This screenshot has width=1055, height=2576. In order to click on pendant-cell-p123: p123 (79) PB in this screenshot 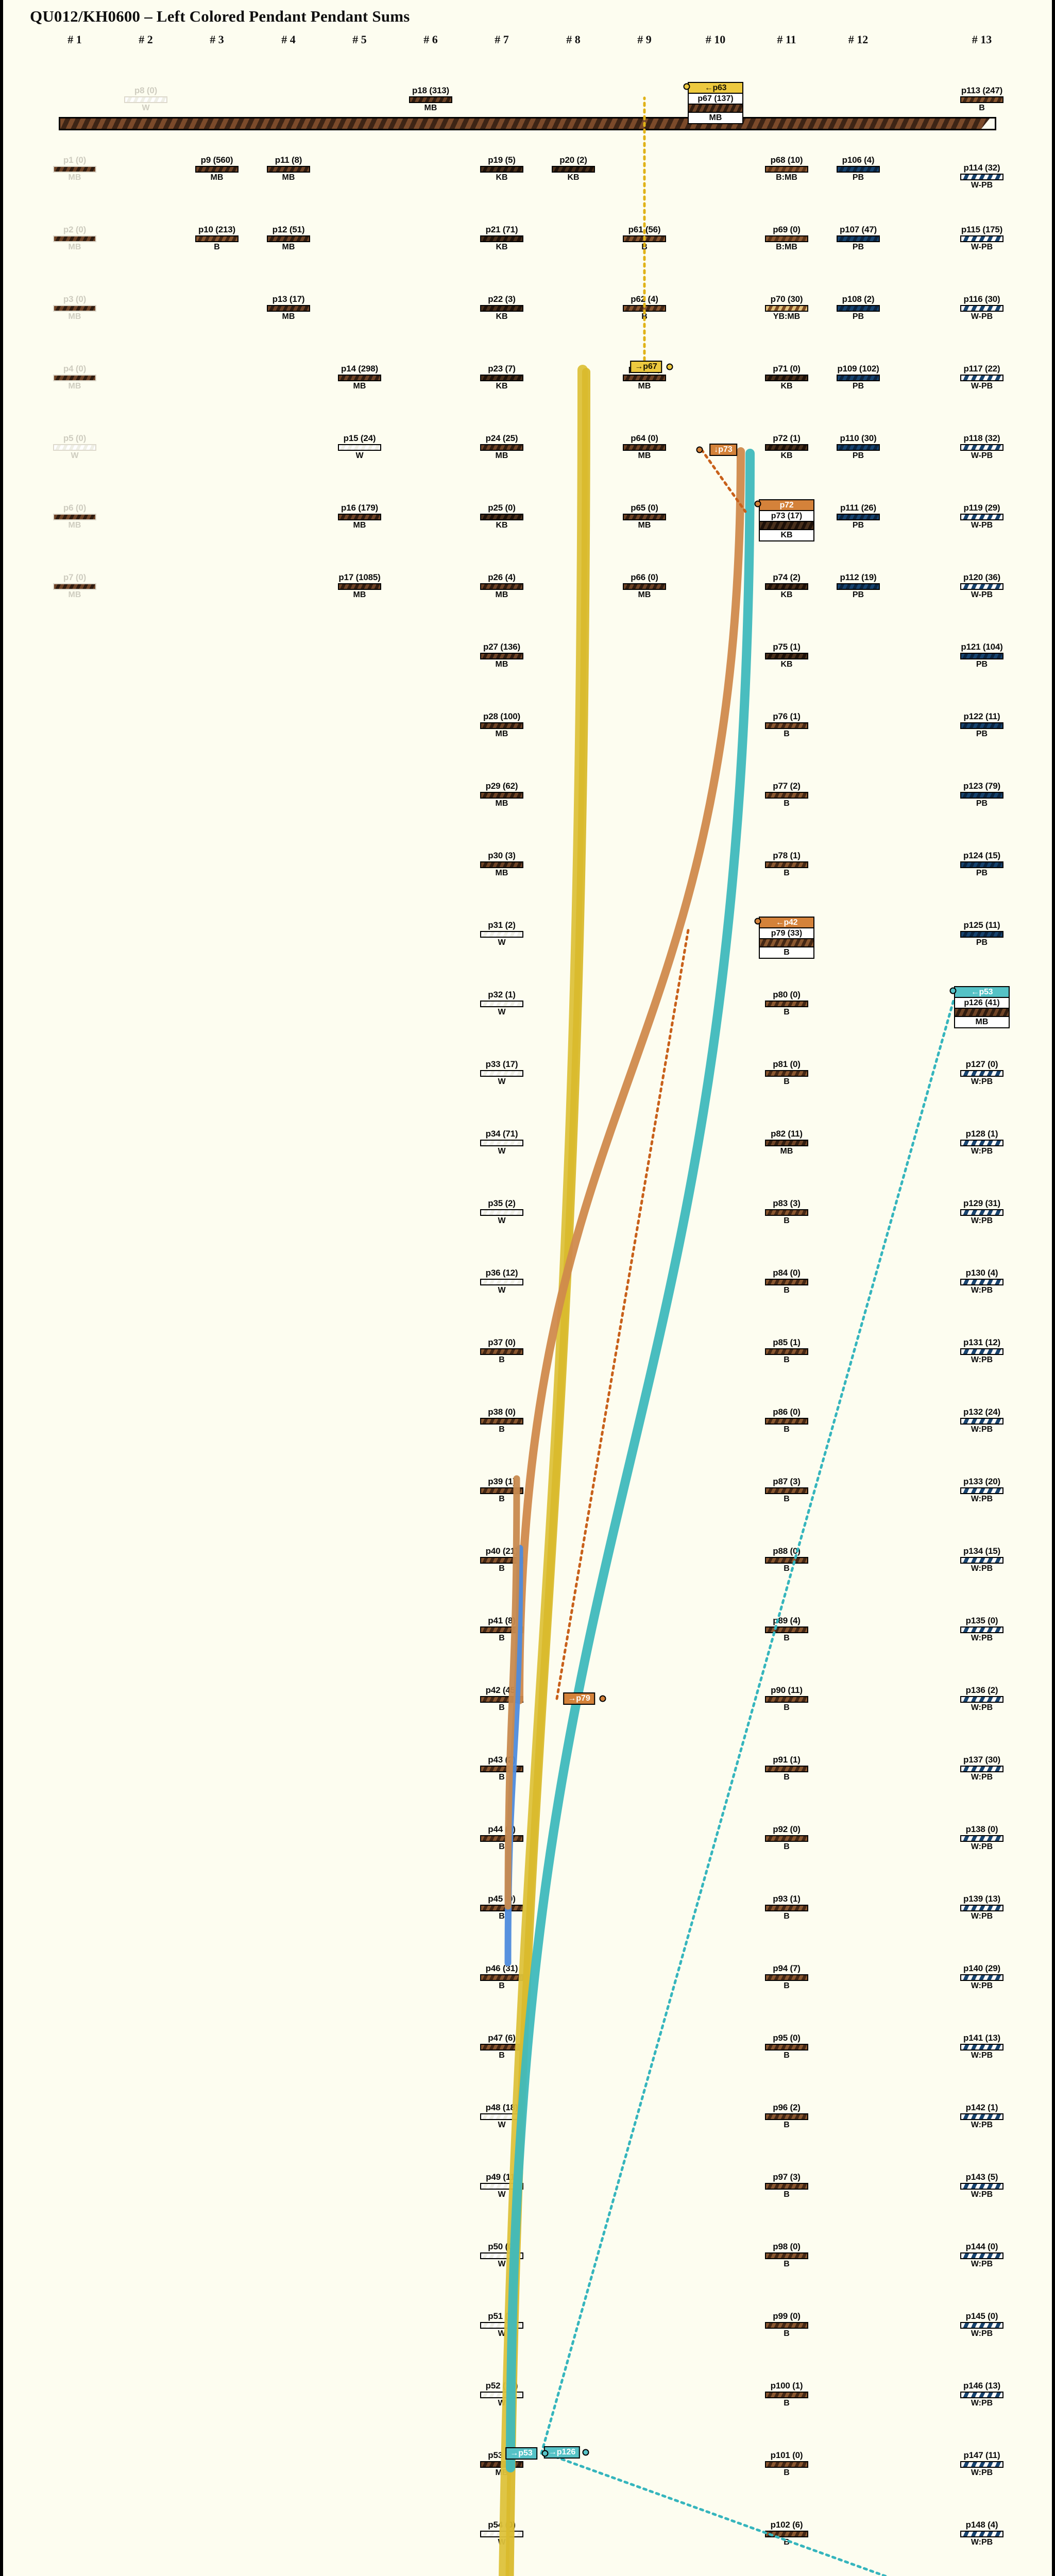, I will do `click(982, 795)`.